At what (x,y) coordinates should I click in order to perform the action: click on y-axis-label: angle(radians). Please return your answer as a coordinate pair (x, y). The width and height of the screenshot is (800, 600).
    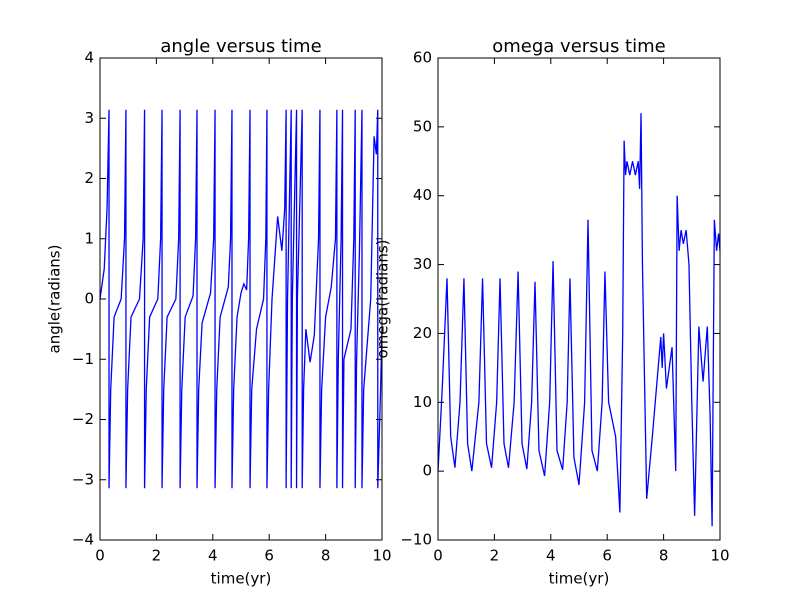
    Looking at the image, I should click on (55, 299).